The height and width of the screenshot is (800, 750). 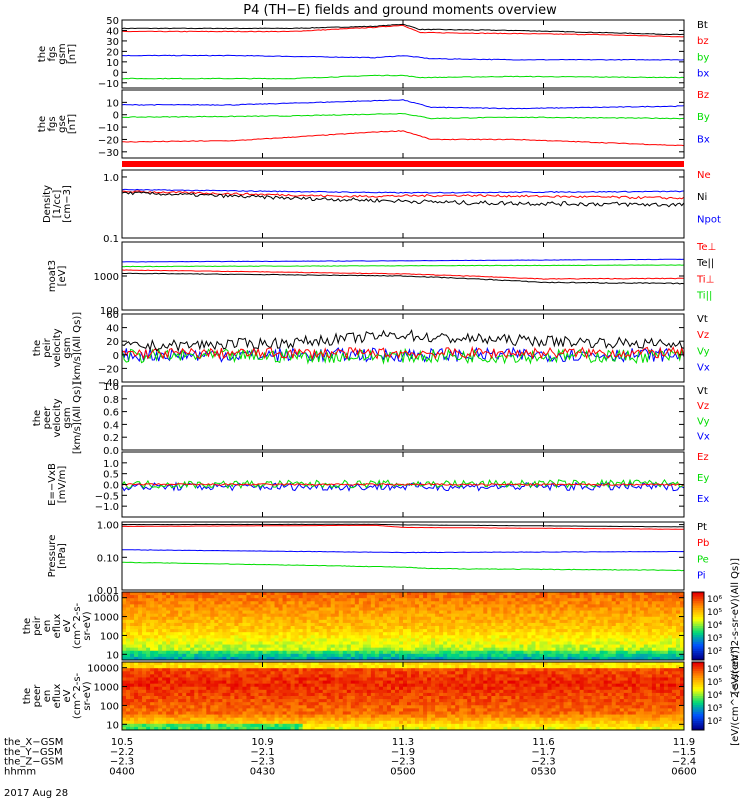 I want to click on y-tick-label: 0, so click(x=116, y=73).